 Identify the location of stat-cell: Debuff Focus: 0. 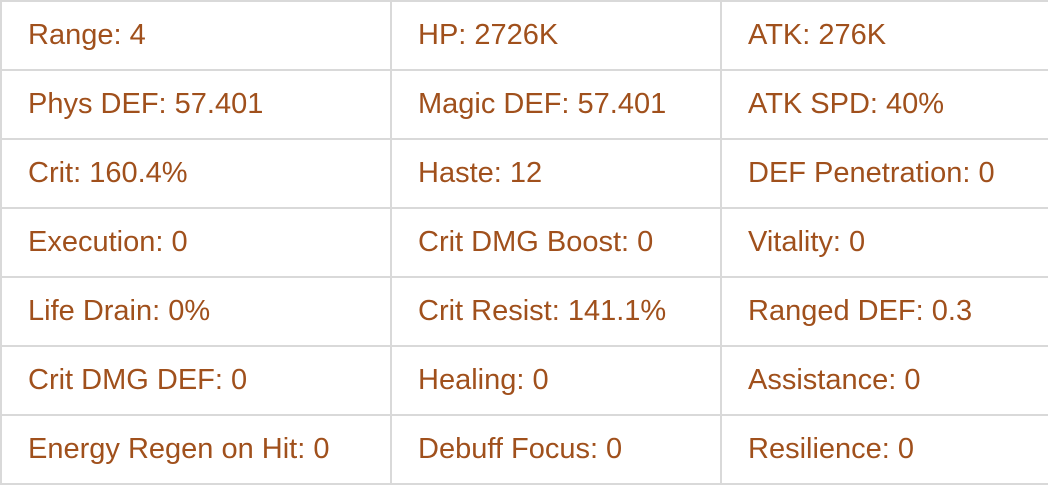
(556, 449).